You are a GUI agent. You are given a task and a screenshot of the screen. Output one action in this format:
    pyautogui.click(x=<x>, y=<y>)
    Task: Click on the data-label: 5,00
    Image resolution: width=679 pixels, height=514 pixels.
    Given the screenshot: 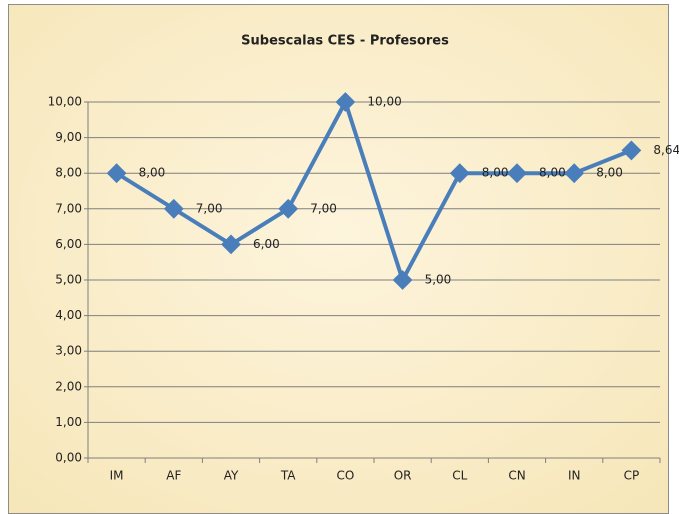 What is the action you would take?
    pyautogui.click(x=438, y=280)
    